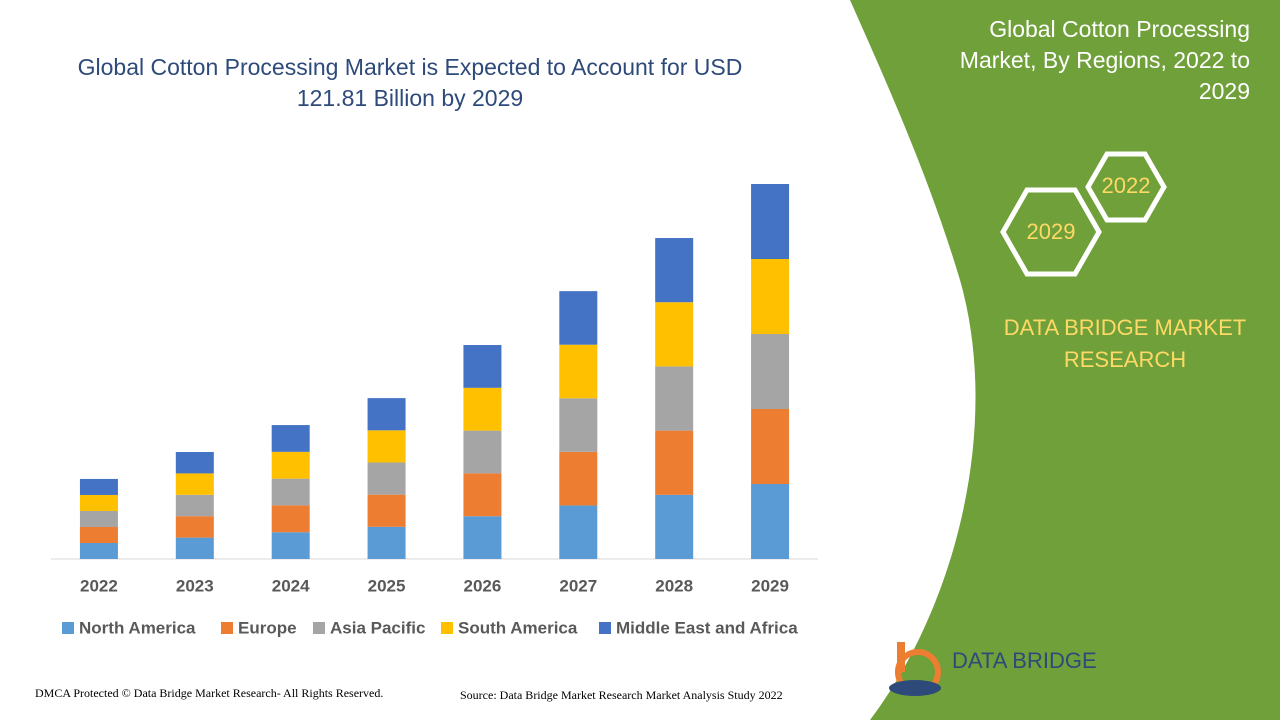  I want to click on x-tick-label: 2027, so click(578, 585).